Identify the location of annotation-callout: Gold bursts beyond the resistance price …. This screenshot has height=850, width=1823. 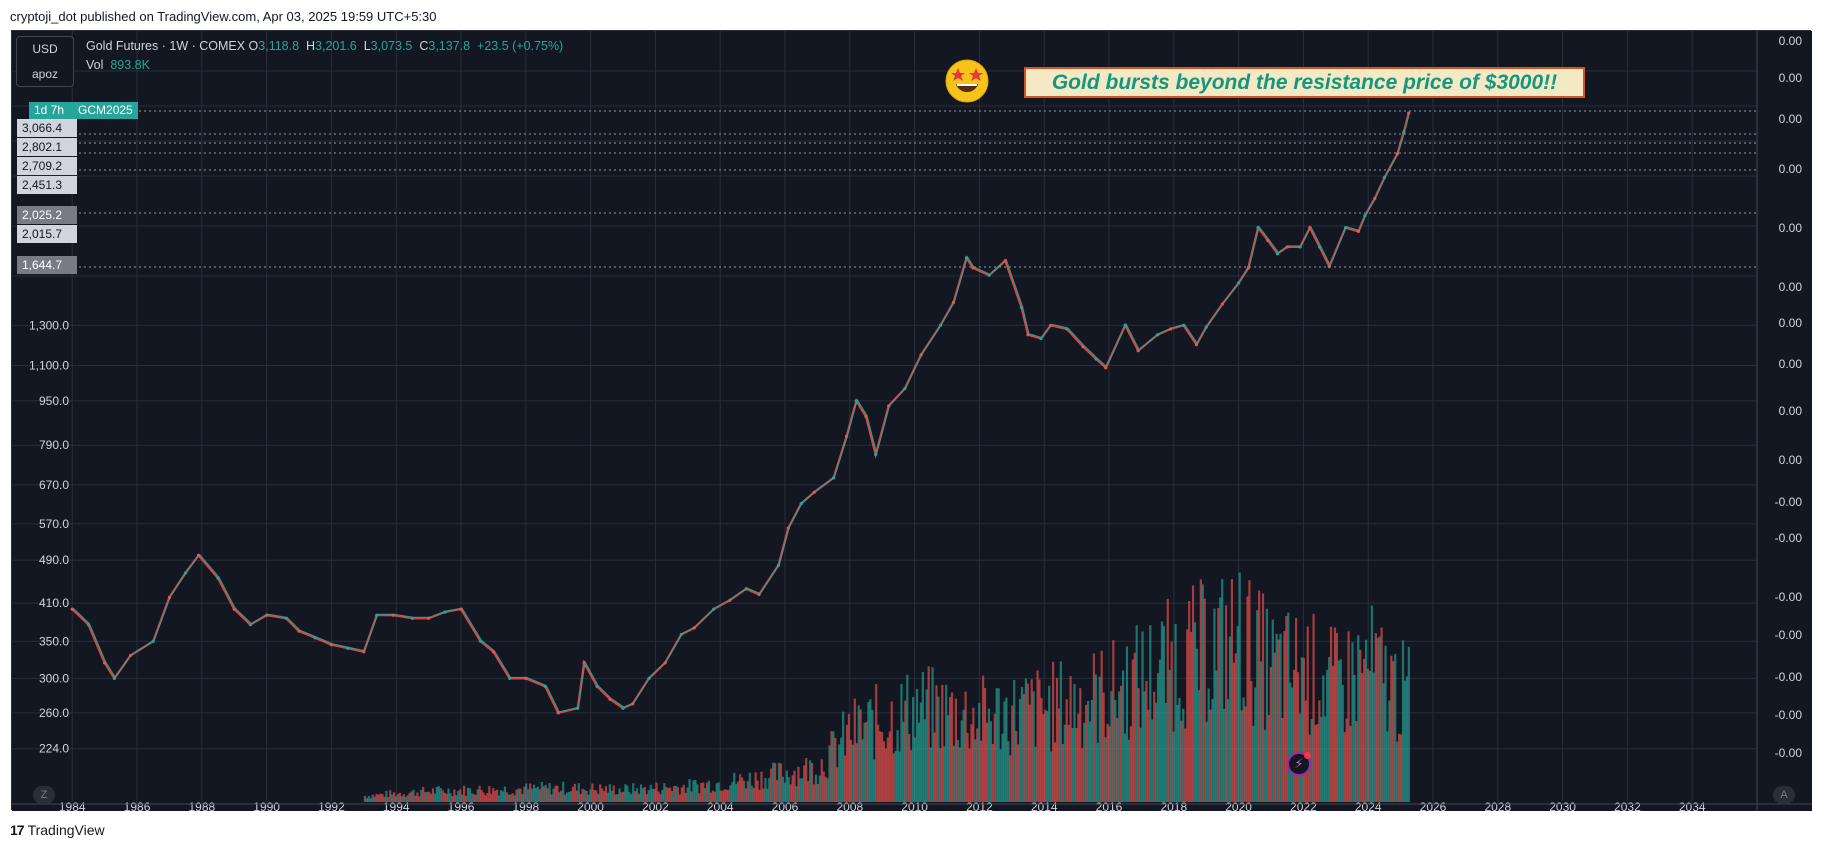
(1304, 82).